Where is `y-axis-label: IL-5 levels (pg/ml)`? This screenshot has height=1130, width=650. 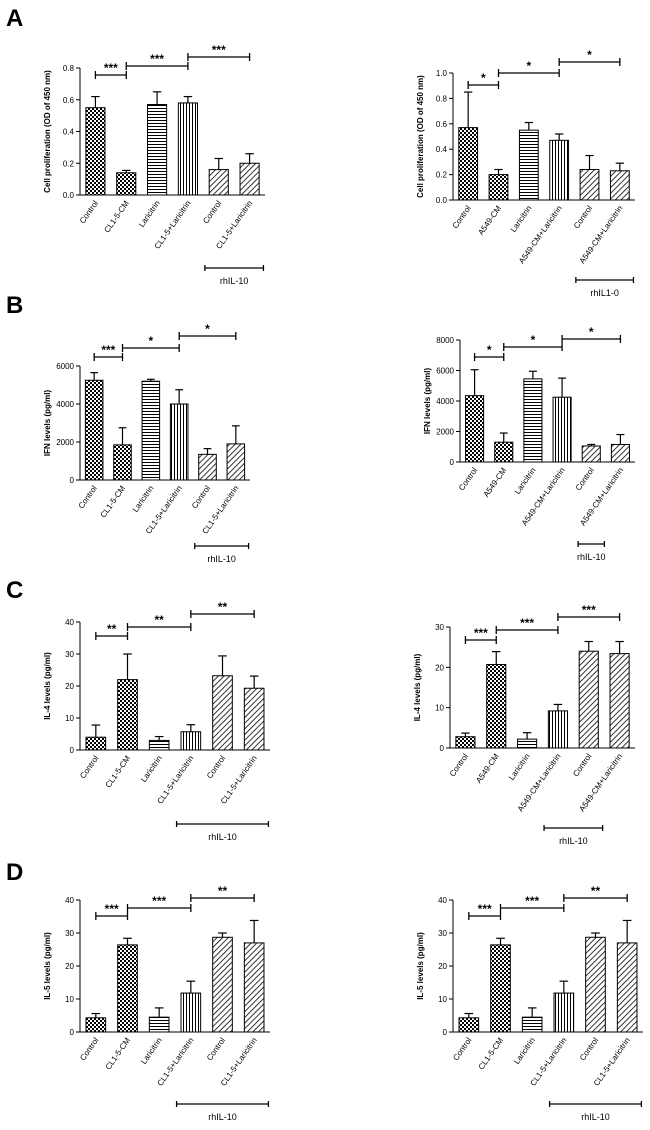 y-axis-label: IL-5 levels (pg/ml) is located at coordinates (47, 966).